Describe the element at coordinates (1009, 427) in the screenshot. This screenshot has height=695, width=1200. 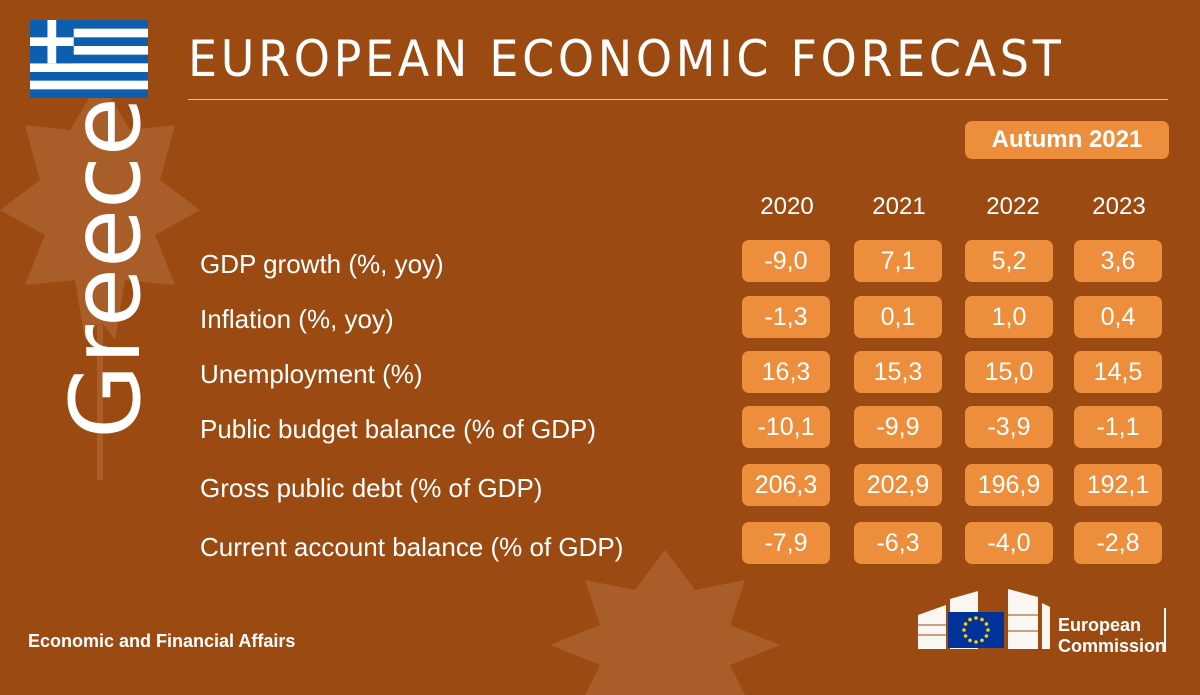
I see `value-cell: -3,9` at that location.